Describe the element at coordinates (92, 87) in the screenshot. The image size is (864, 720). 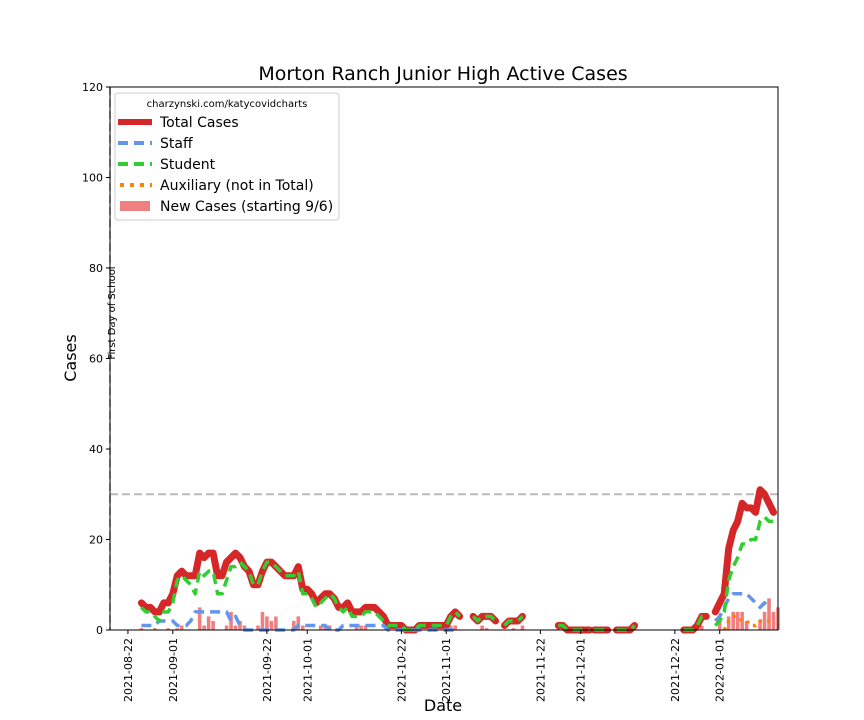
I see `y-tick-label: 120` at that location.